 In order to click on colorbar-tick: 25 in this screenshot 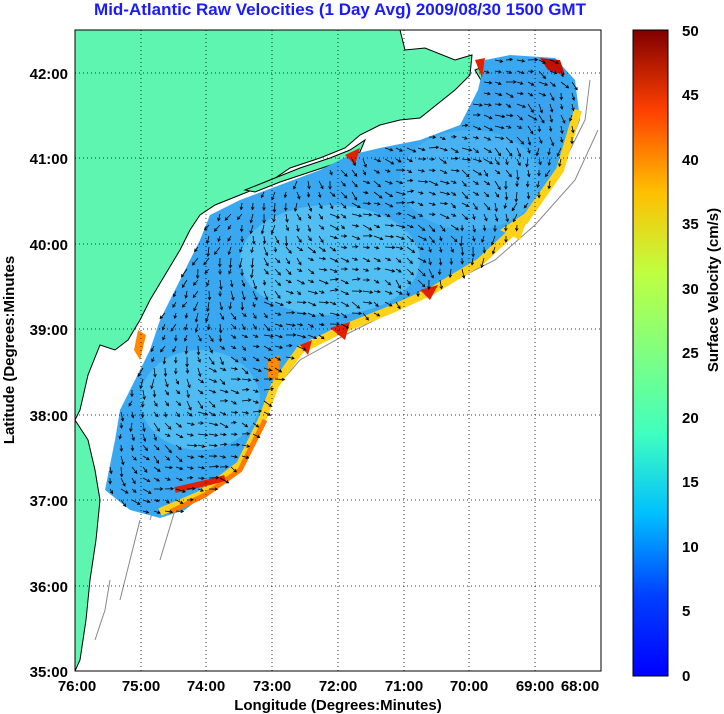, I will do `click(690, 353)`.